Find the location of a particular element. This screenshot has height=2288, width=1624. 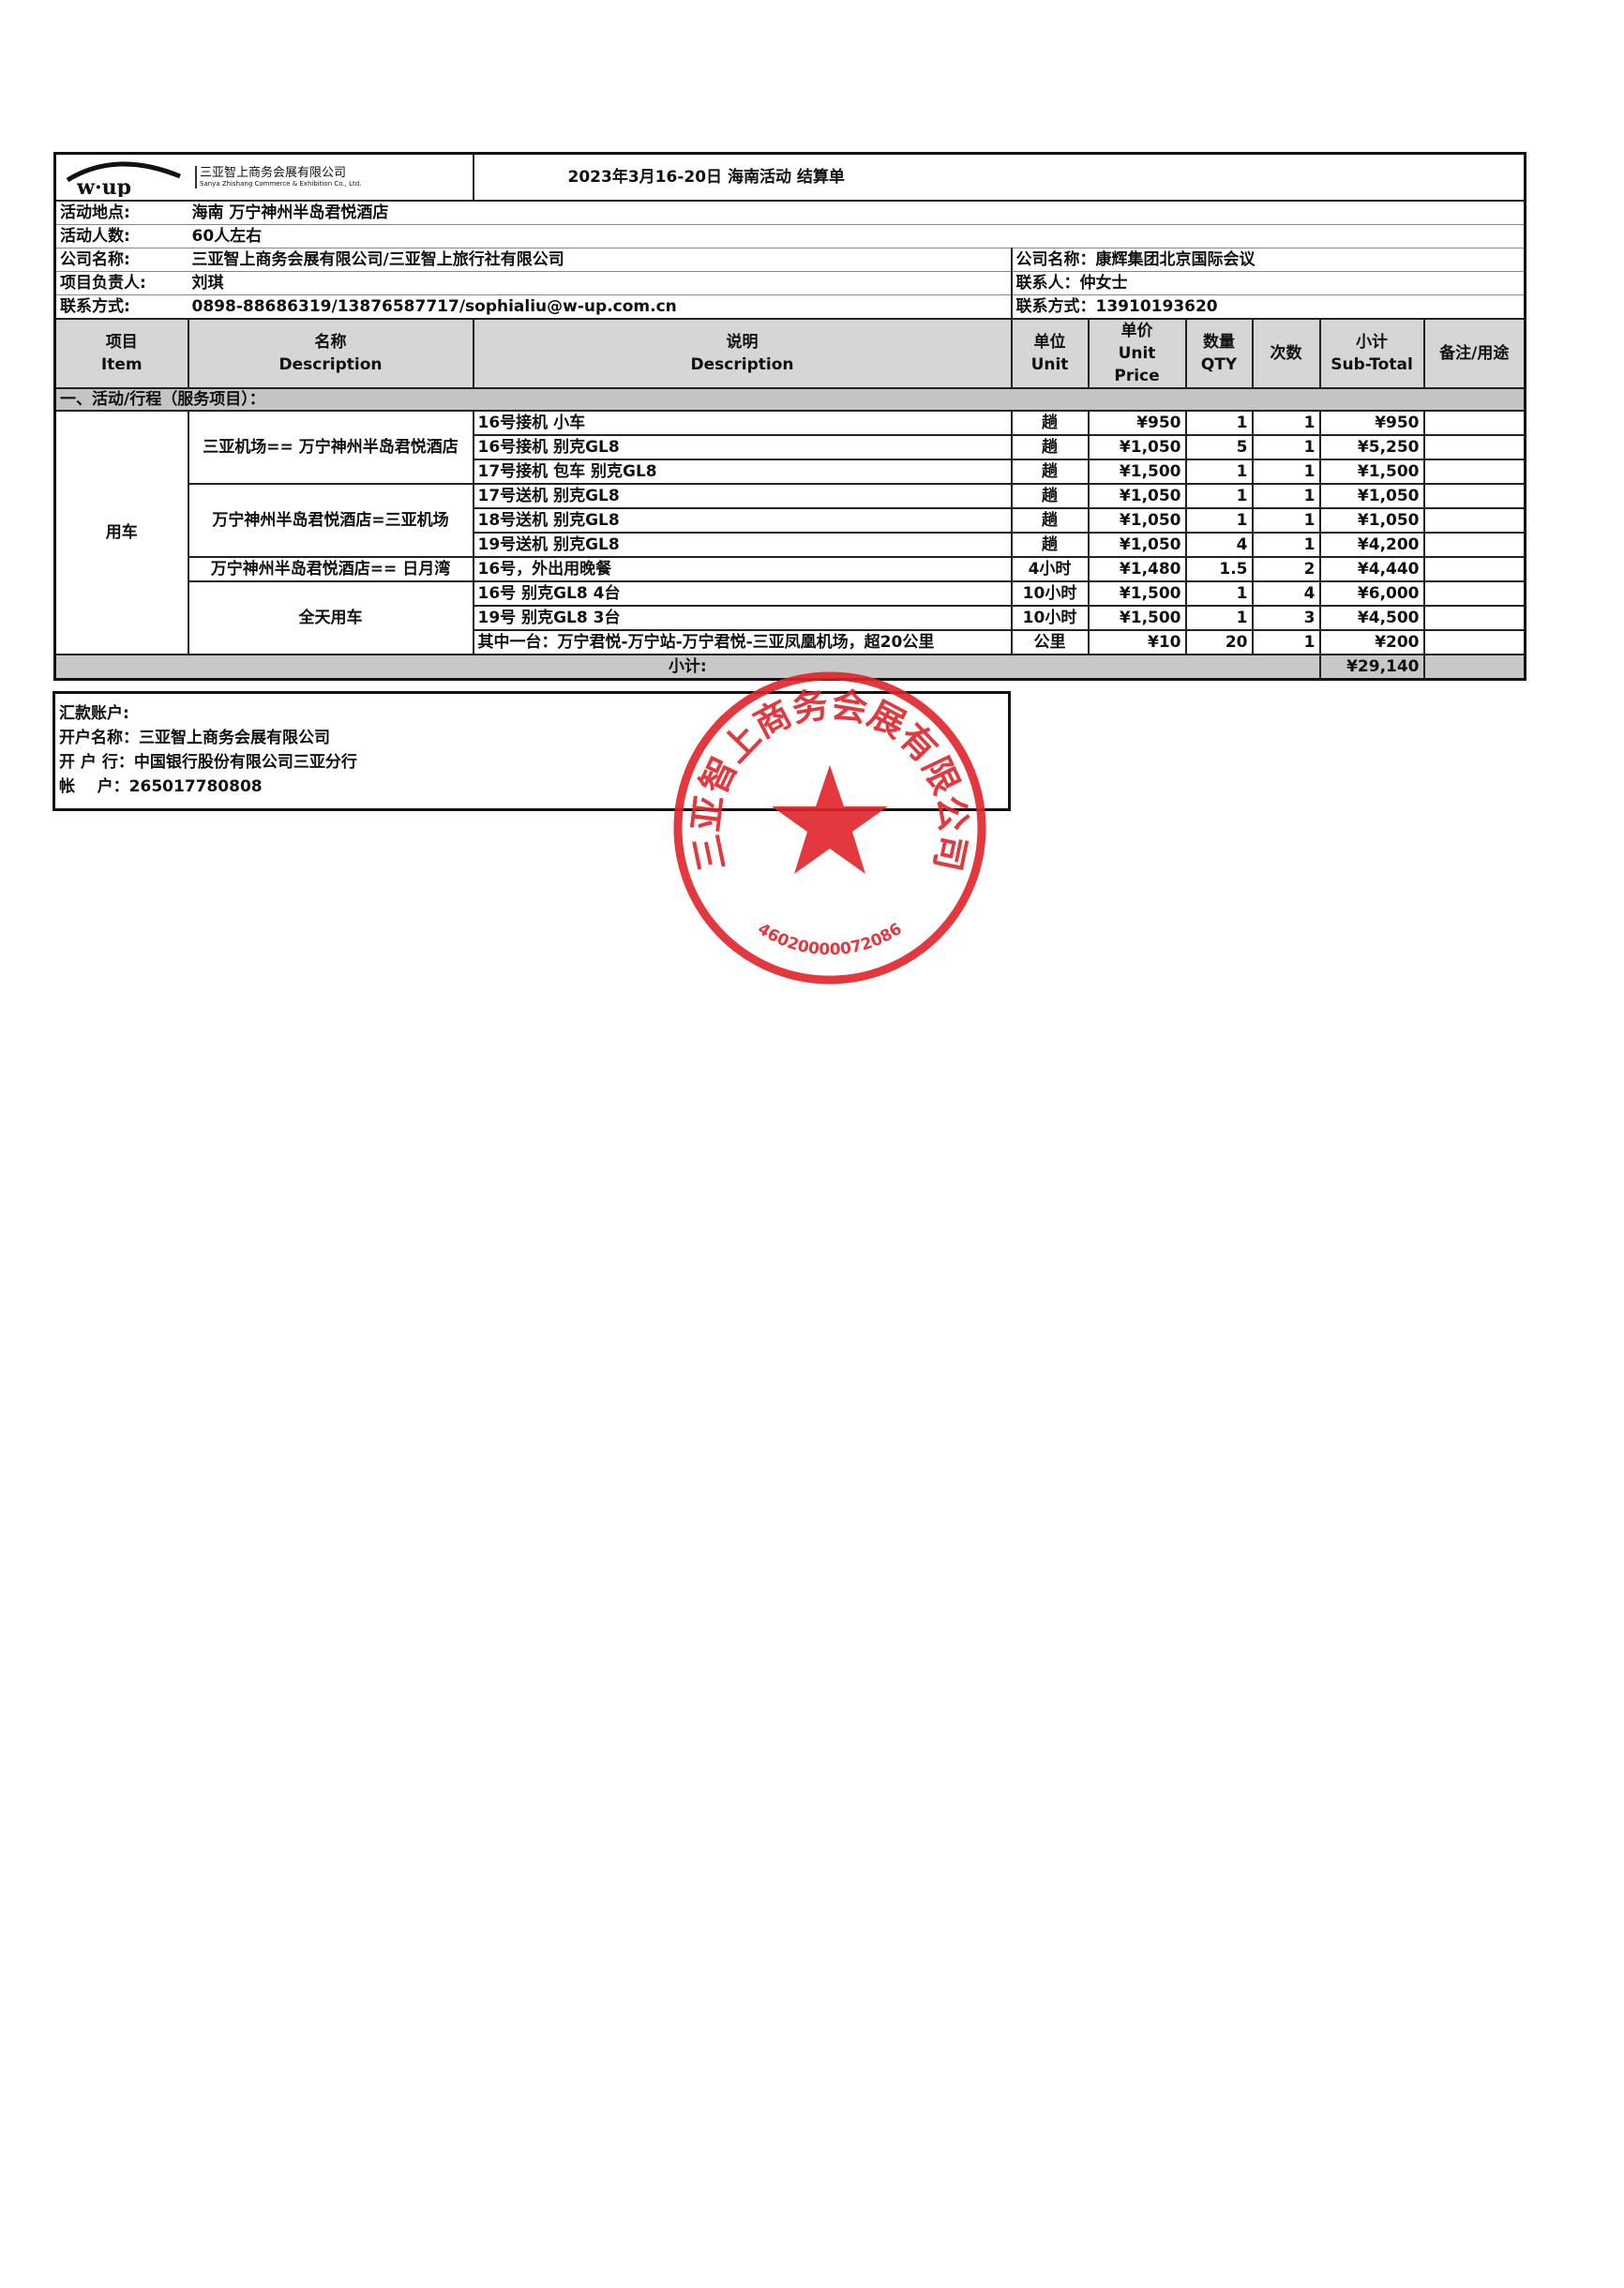

table-row: 17号接机 包车 别克GL8 趟 ¥1,500 1 1 ¥1,500 is located at coordinates (790, 472).